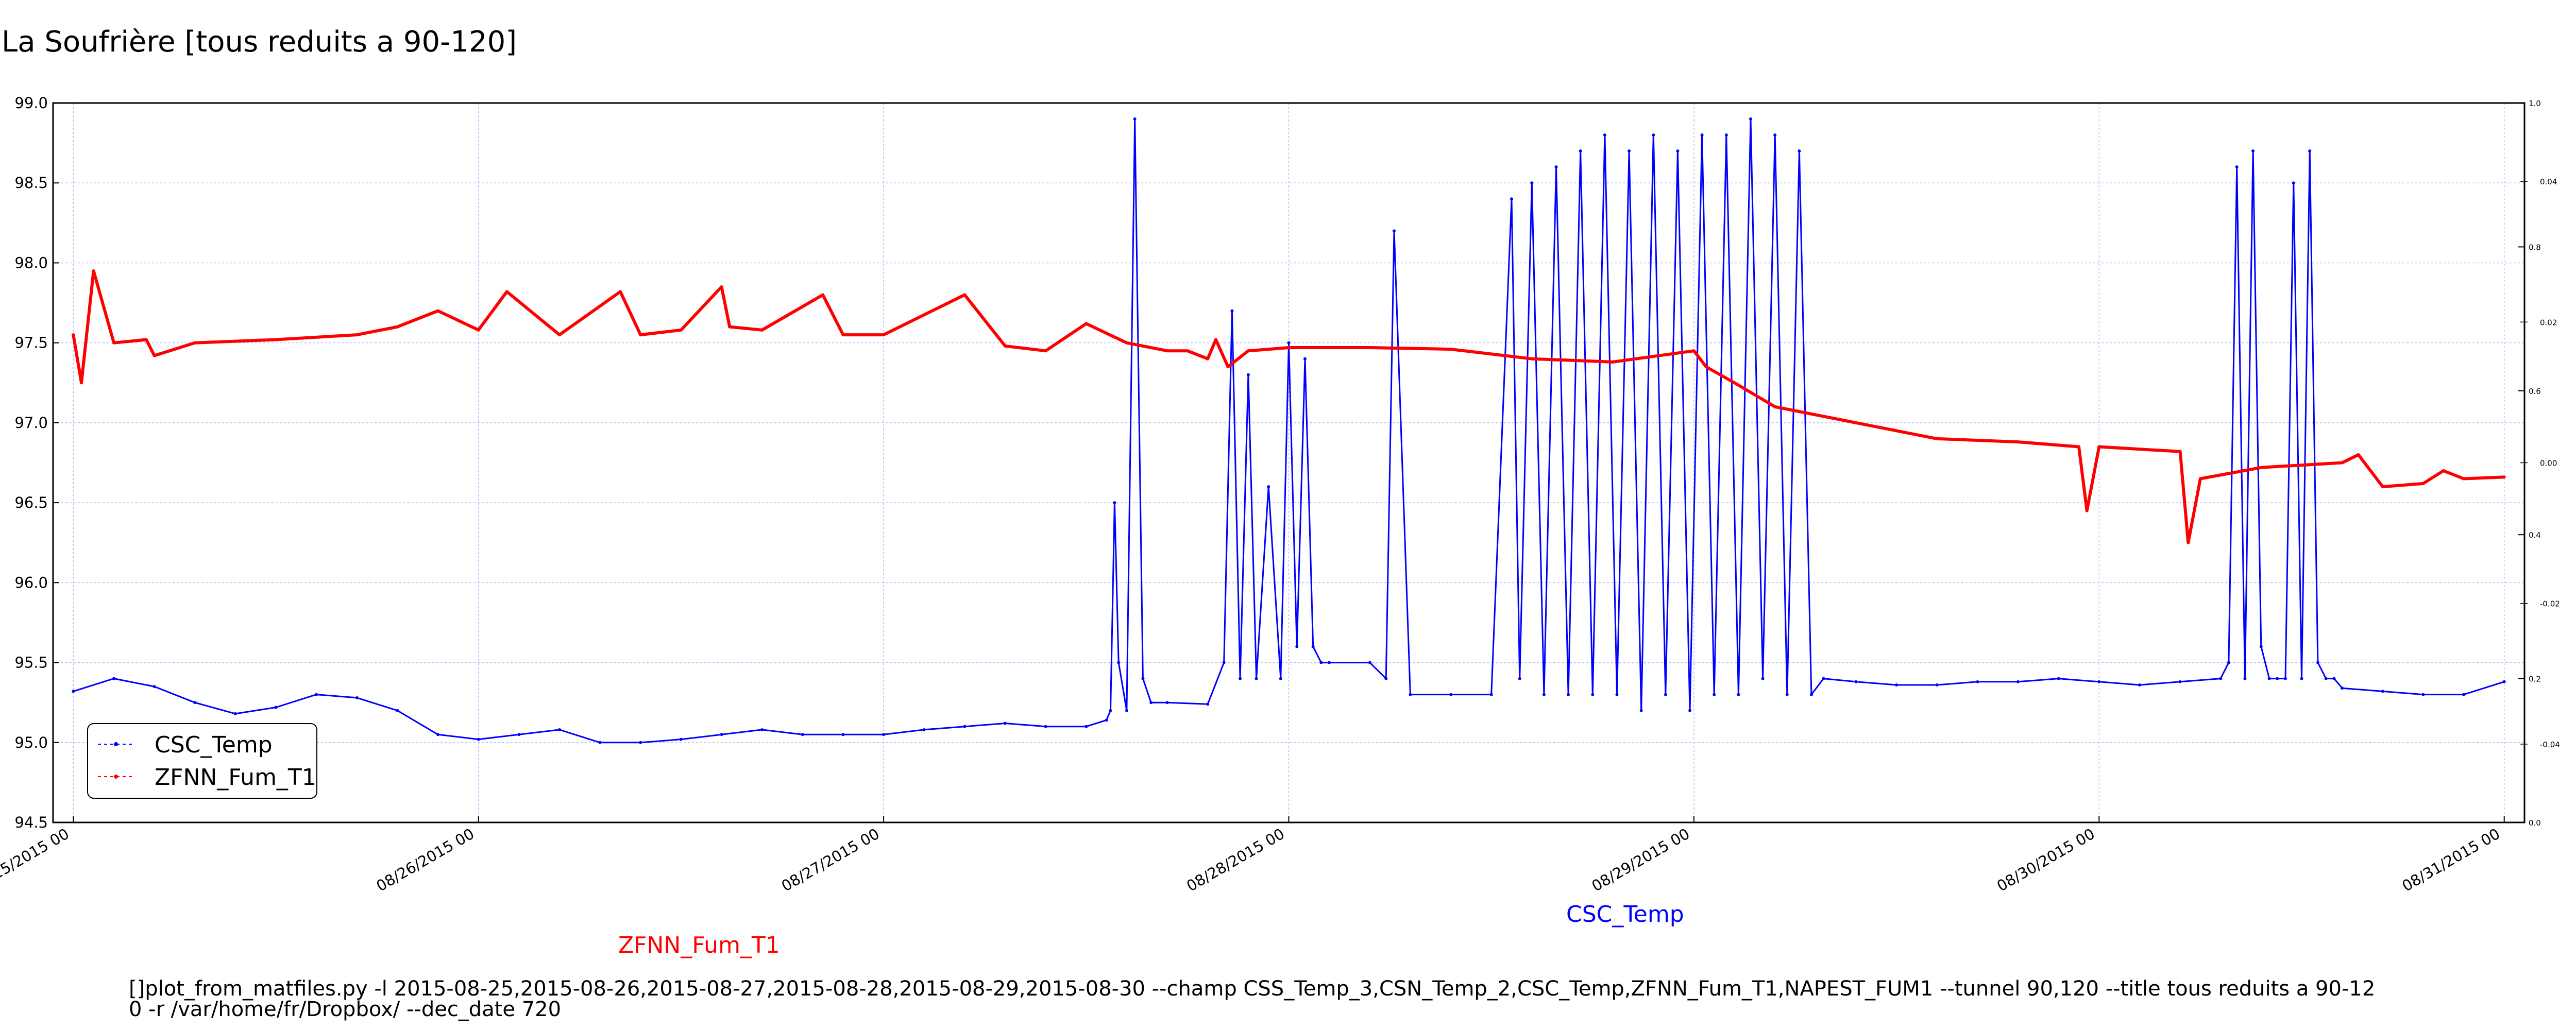 The width and height of the screenshot is (2576, 1030). What do you see at coordinates (2548, 181) in the screenshot?
I see `right-inner-tick-label: 0.04` at bounding box center [2548, 181].